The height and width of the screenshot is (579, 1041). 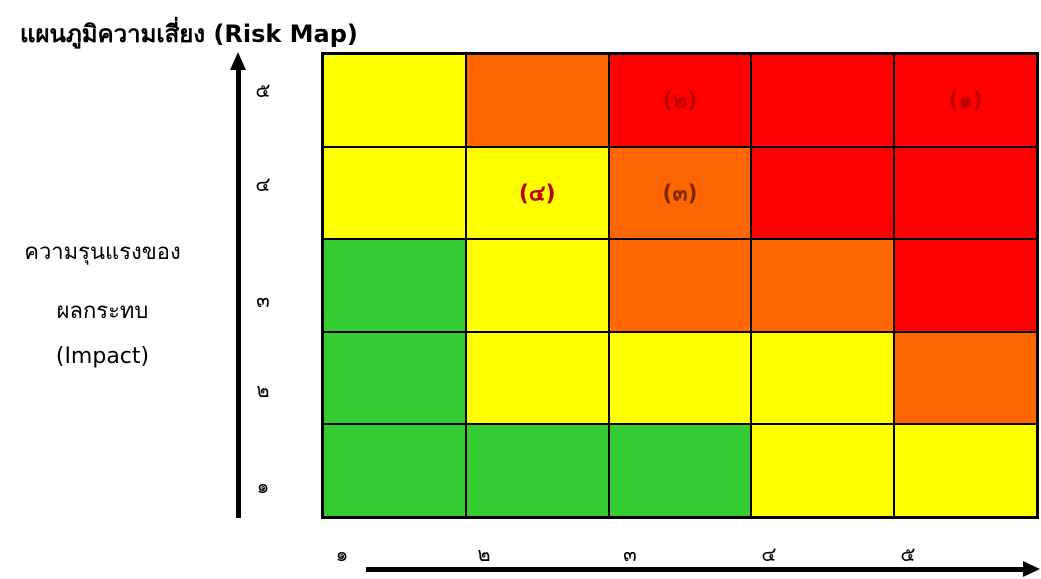 I want to click on risk-cell-x3-y5: (๒), so click(x=680, y=100).